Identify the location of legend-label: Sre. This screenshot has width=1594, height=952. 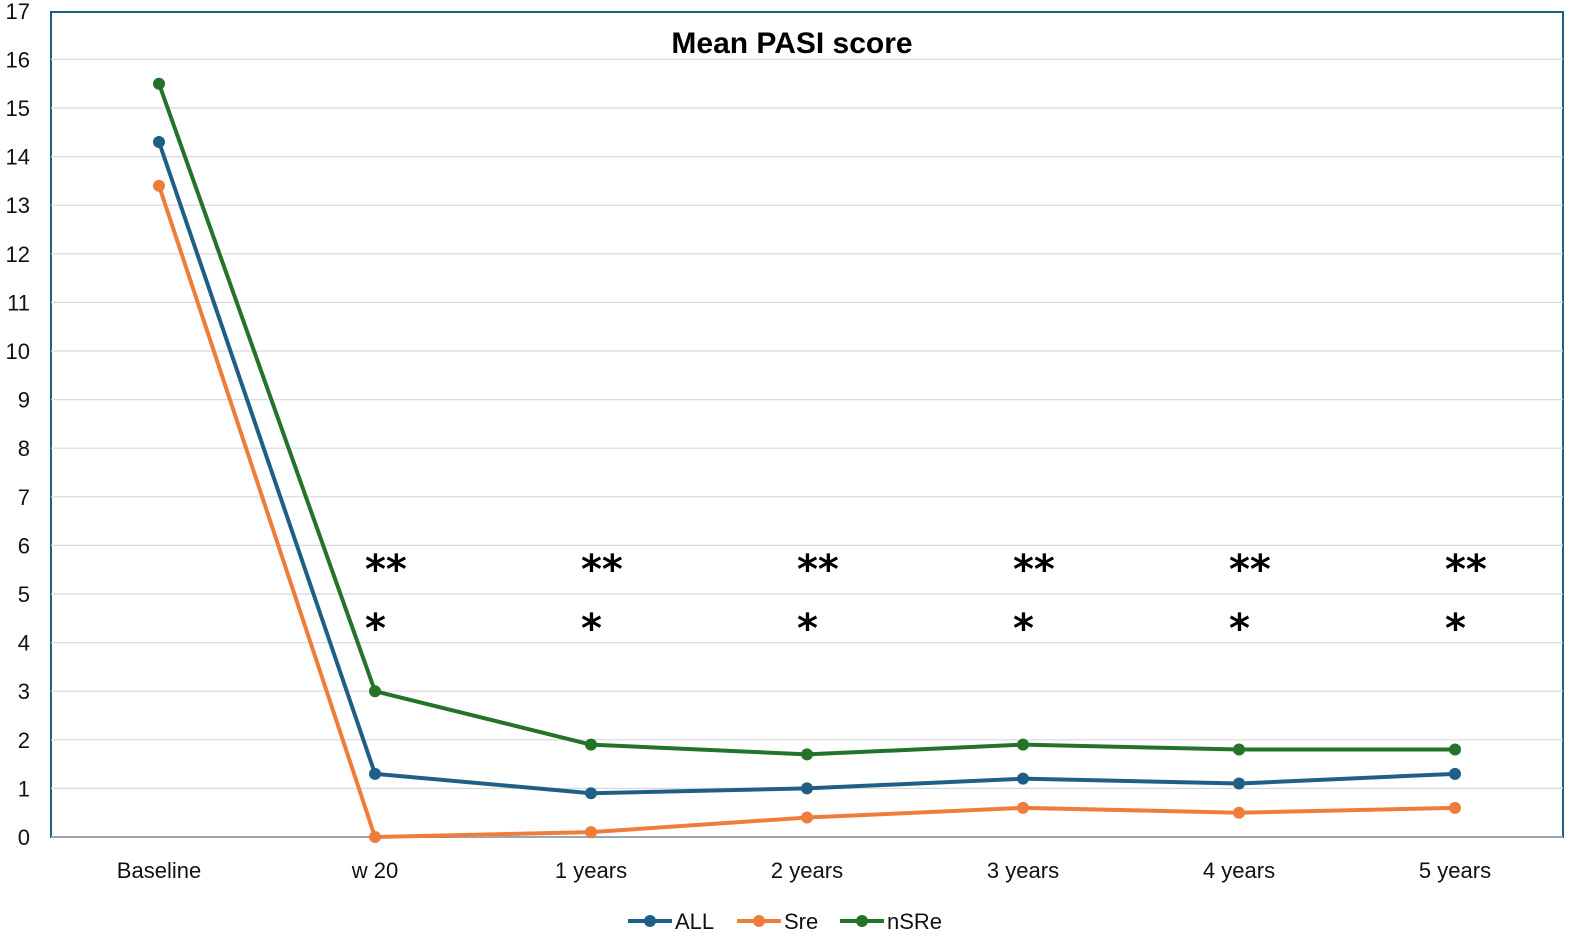
(801, 921).